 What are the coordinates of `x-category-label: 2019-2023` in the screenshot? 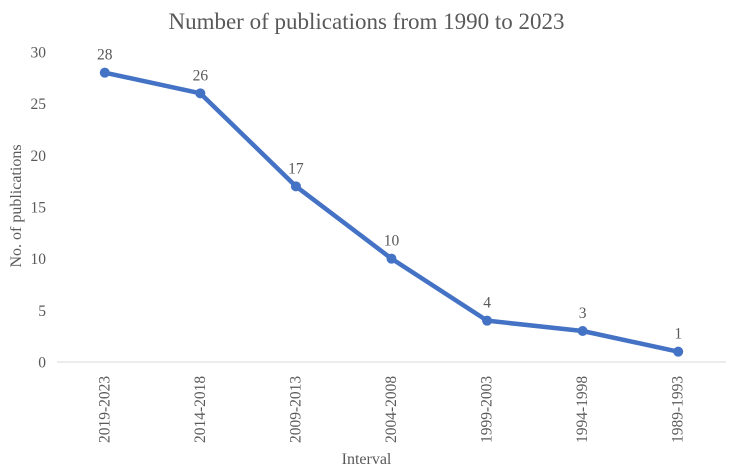 It's located at (104, 409).